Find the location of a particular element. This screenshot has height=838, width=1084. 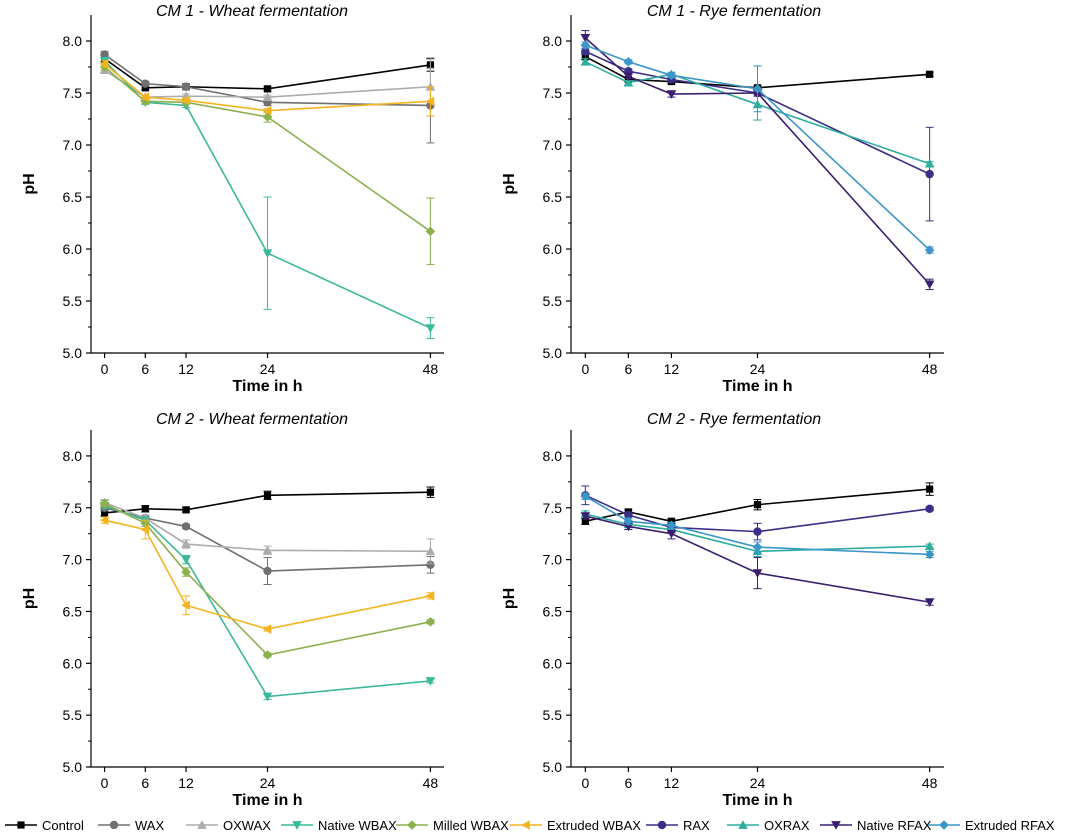

legend-item-native-rfax: Native RFAX is located at coordinates (876, 825).